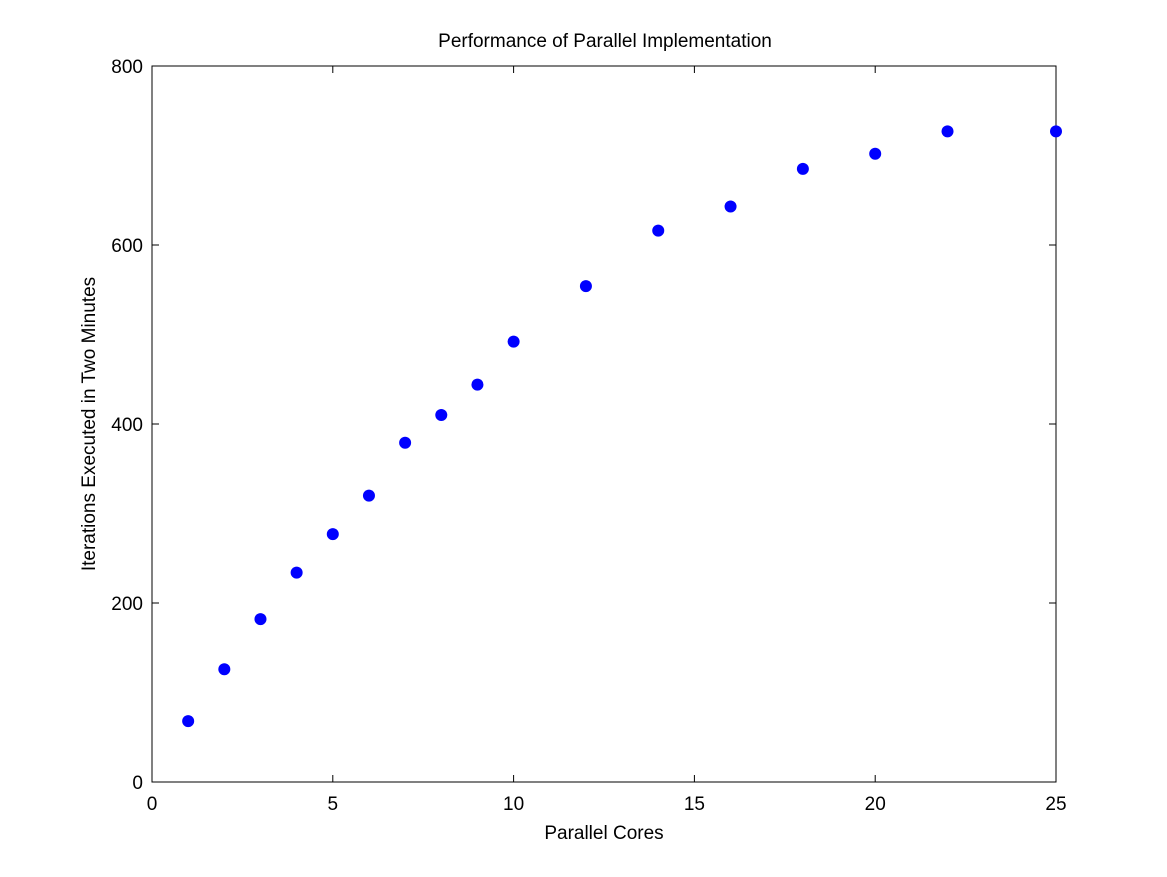  Describe the element at coordinates (127, 425) in the screenshot. I see `y-tick-label: 400` at that location.